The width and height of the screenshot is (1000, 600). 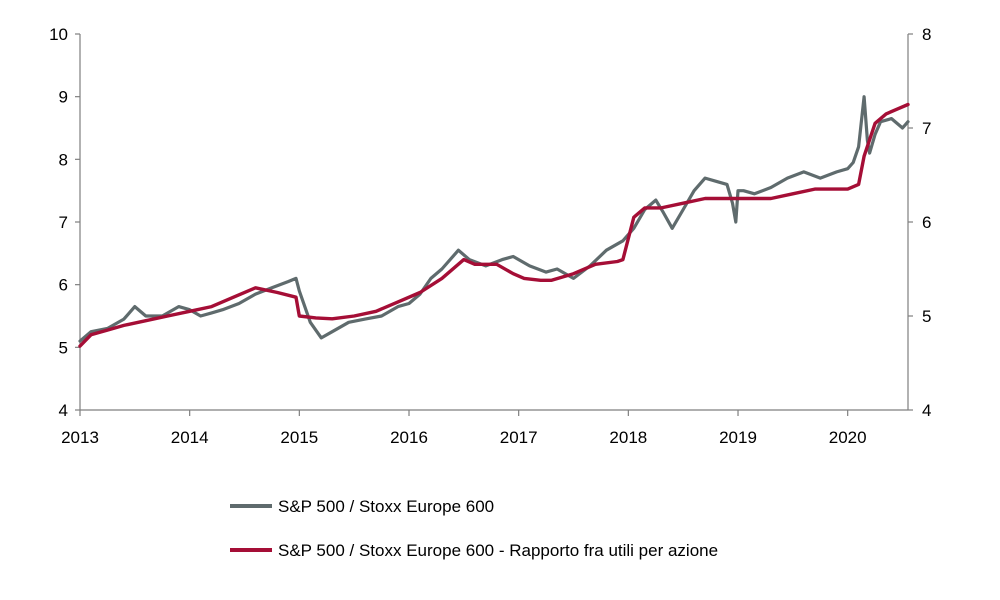 What do you see at coordinates (63, 159) in the screenshot?
I see `left-y-tick-label: 8` at bounding box center [63, 159].